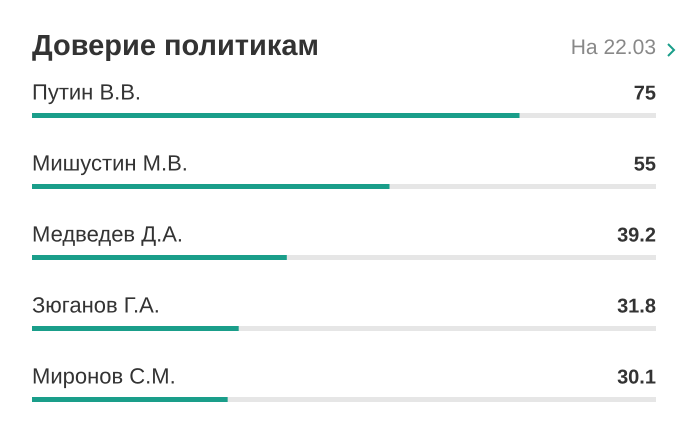  Describe the element at coordinates (645, 165) in the screenshot. I see `data-label: 55` at that location.